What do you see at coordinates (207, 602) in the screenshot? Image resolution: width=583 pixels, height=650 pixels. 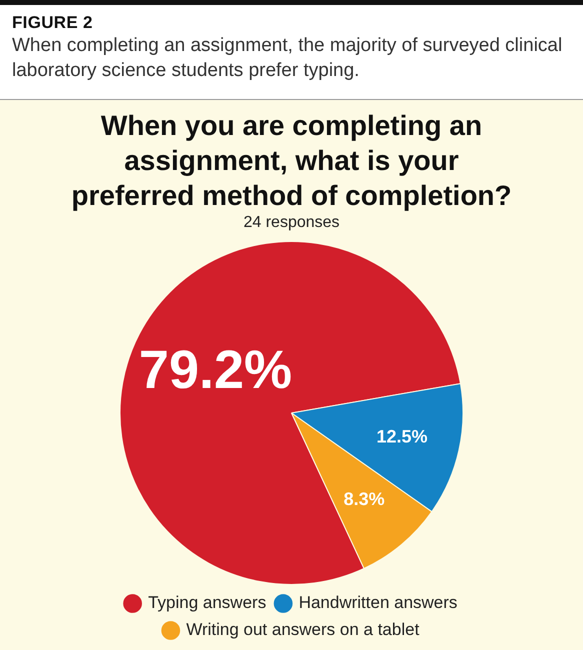 I see `legend-label: Typing answers` at bounding box center [207, 602].